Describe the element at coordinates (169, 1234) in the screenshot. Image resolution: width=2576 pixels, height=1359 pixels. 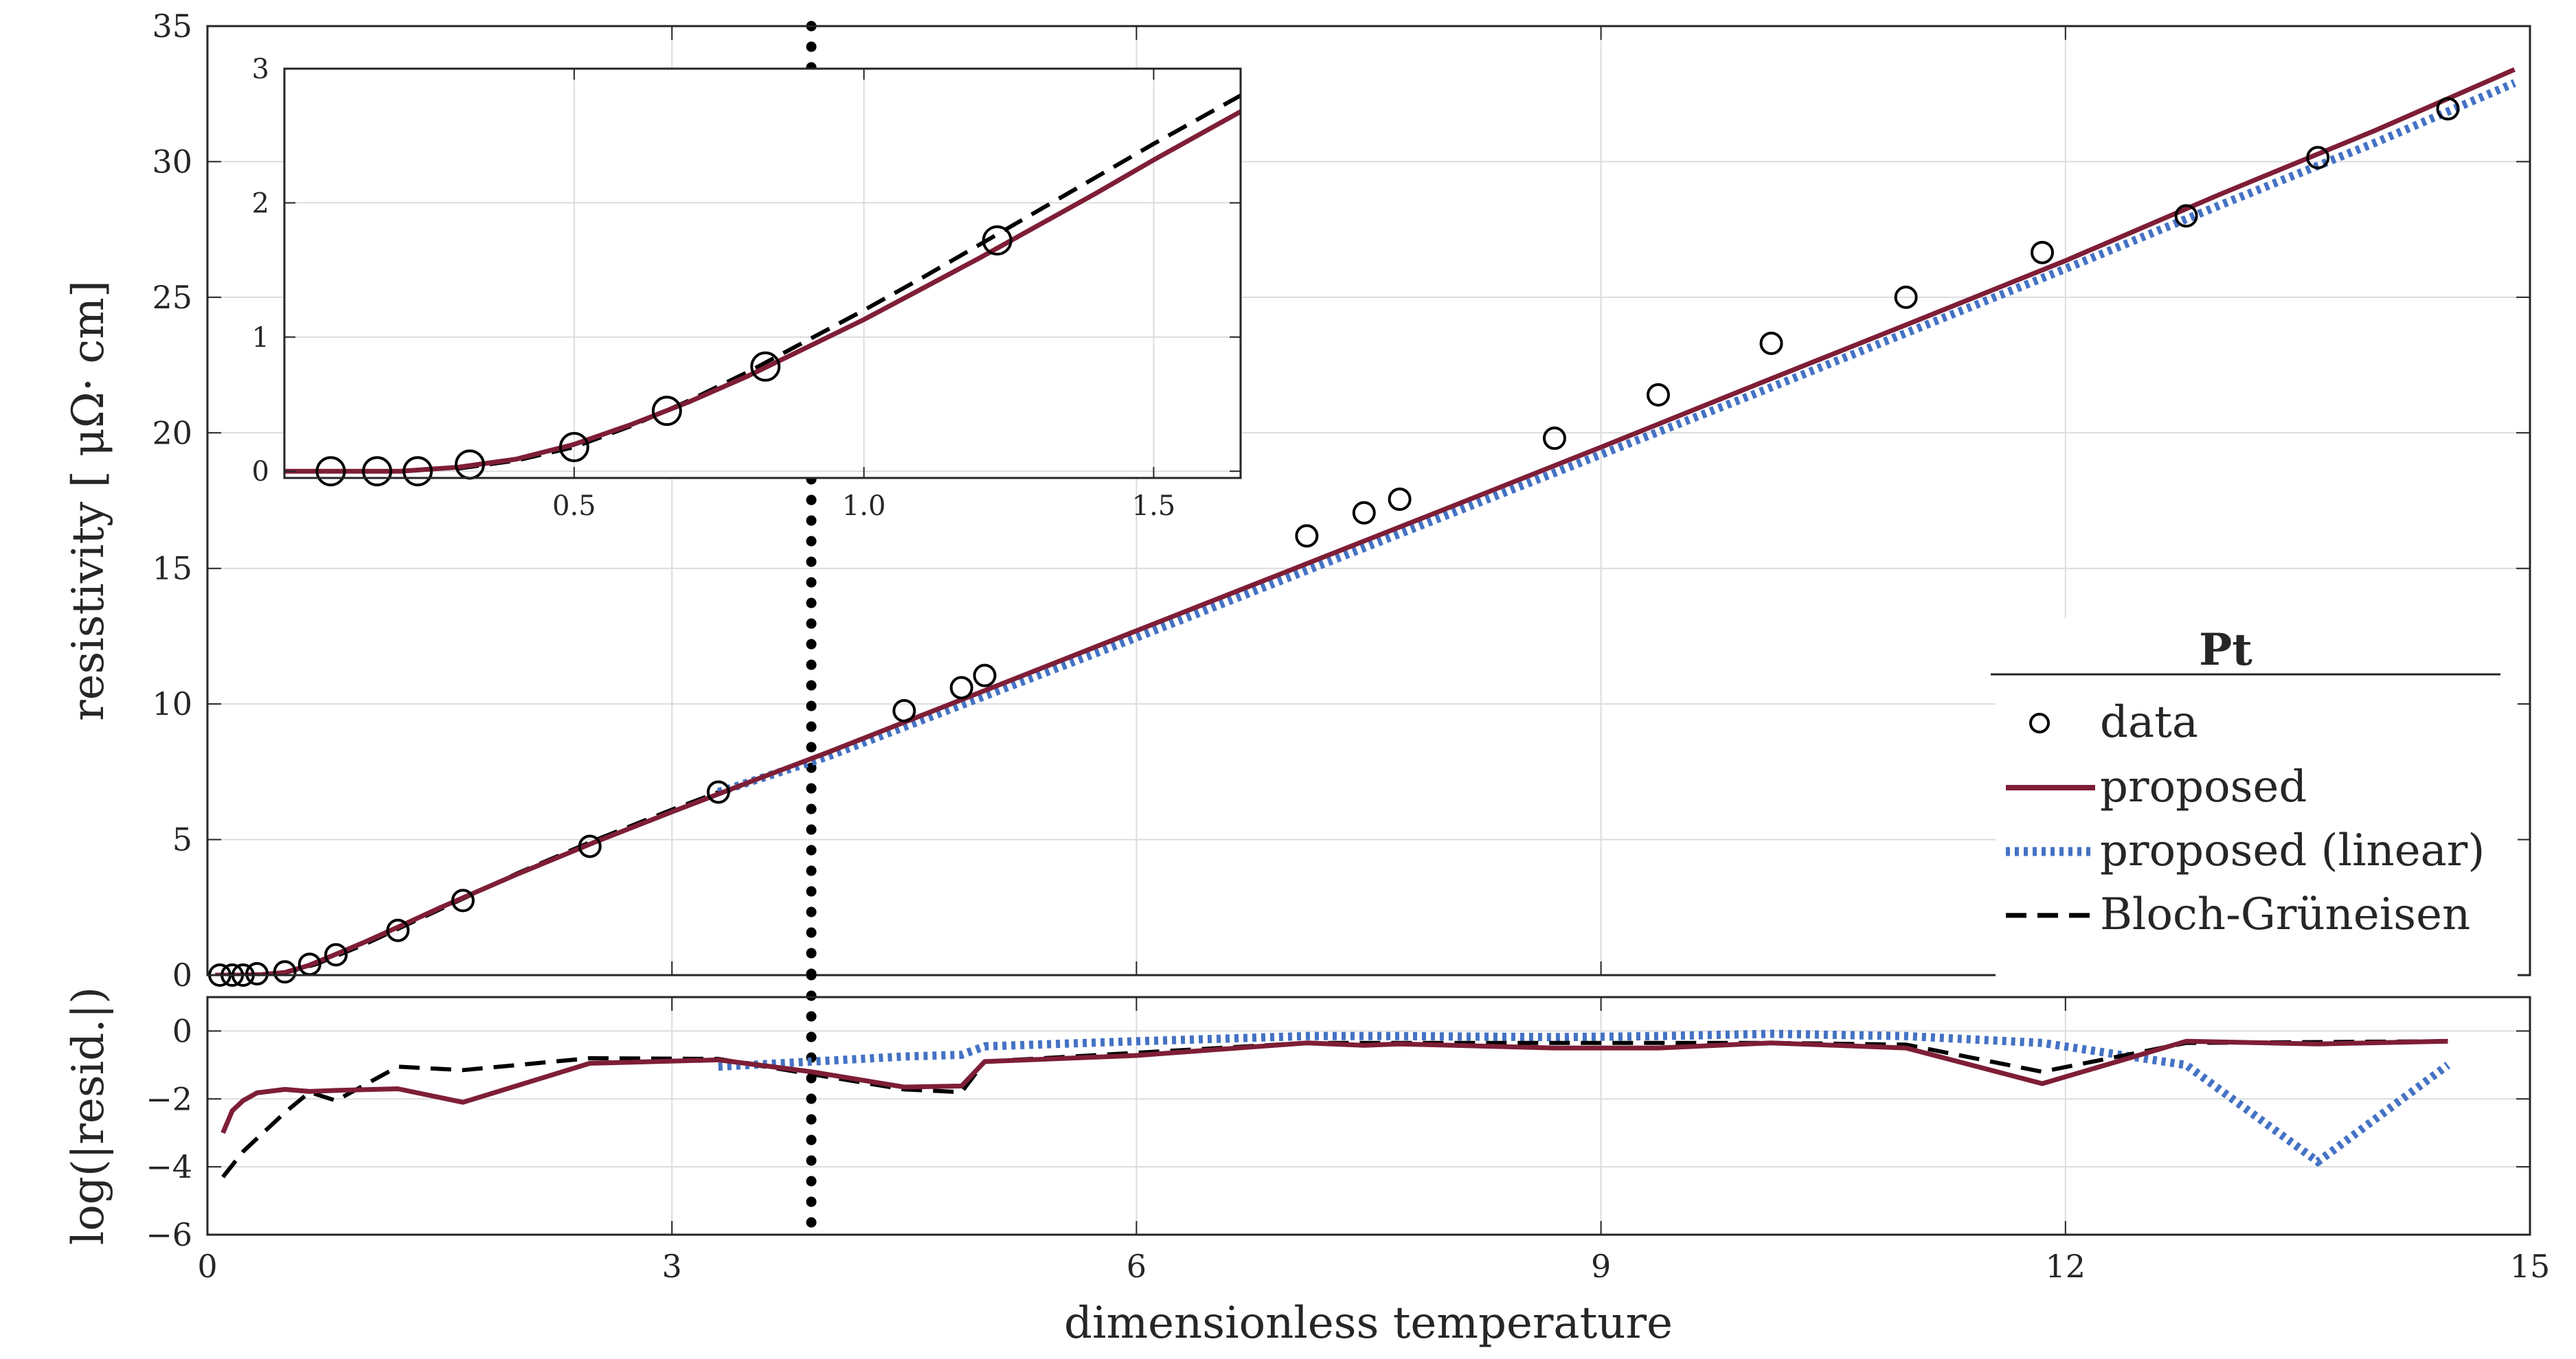
I see `resid-y-tick-label: −6` at that location.